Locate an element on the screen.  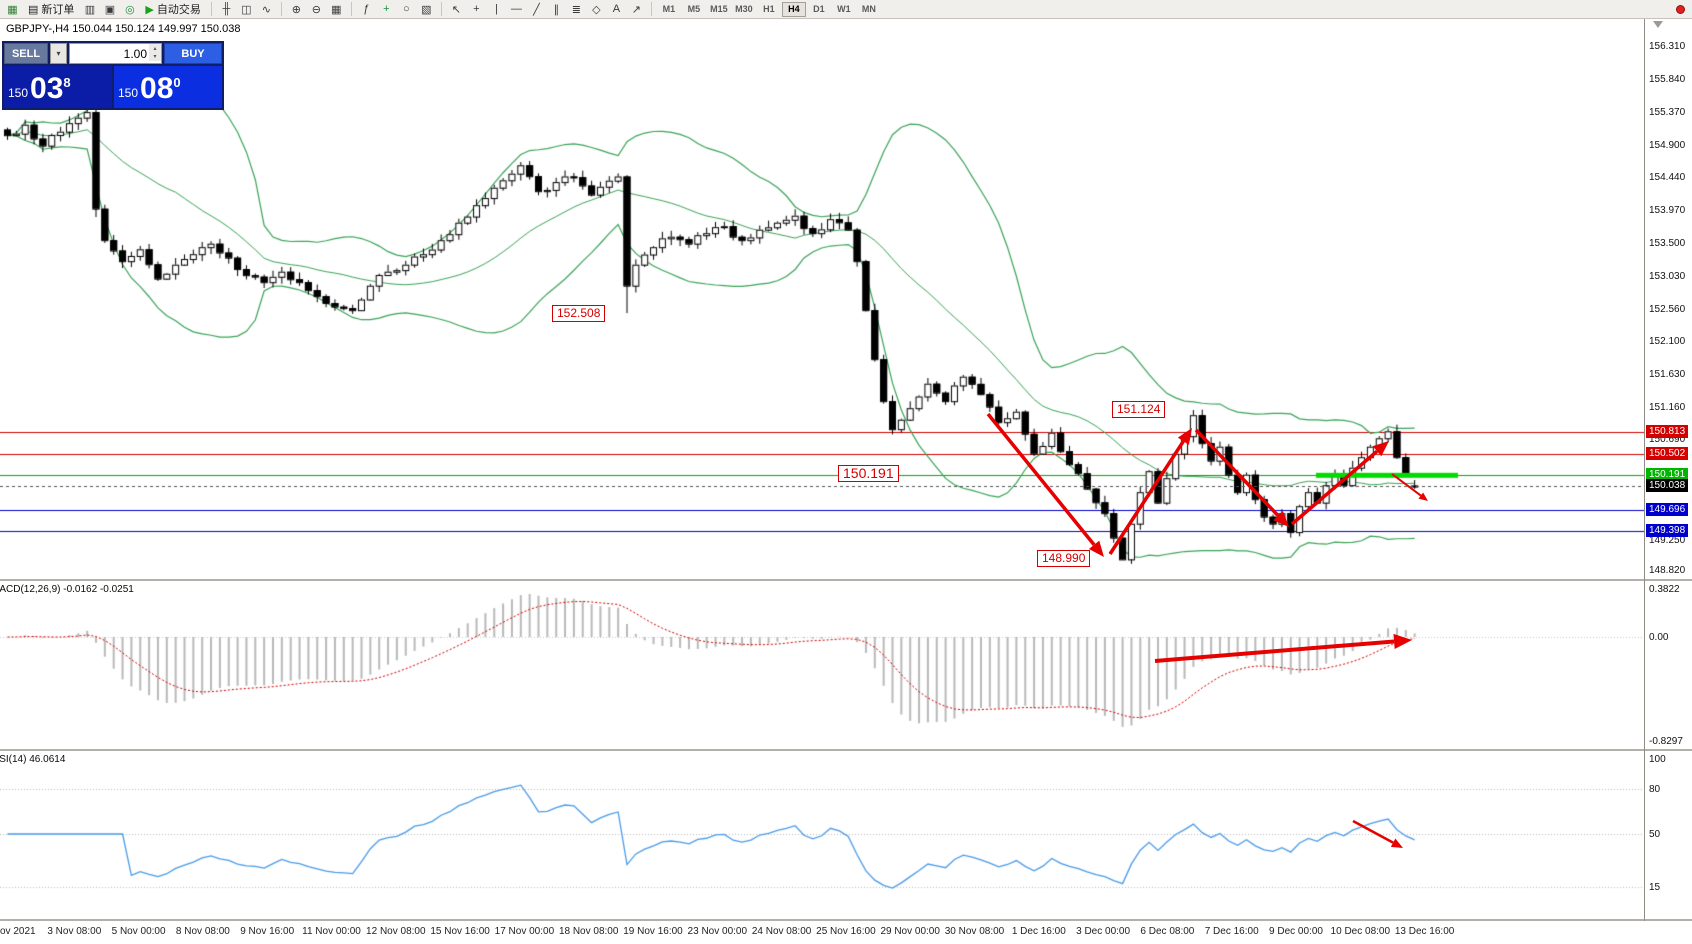
time-axis-label: 9 Dec 00:00 is located at coordinates (1296, 931).